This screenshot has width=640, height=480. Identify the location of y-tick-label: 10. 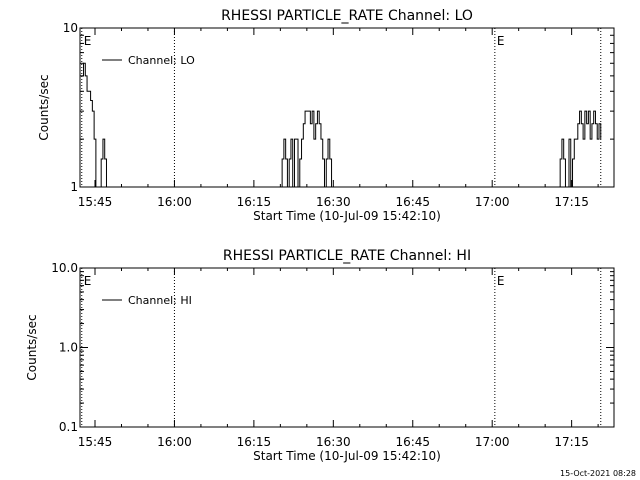
(70, 28).